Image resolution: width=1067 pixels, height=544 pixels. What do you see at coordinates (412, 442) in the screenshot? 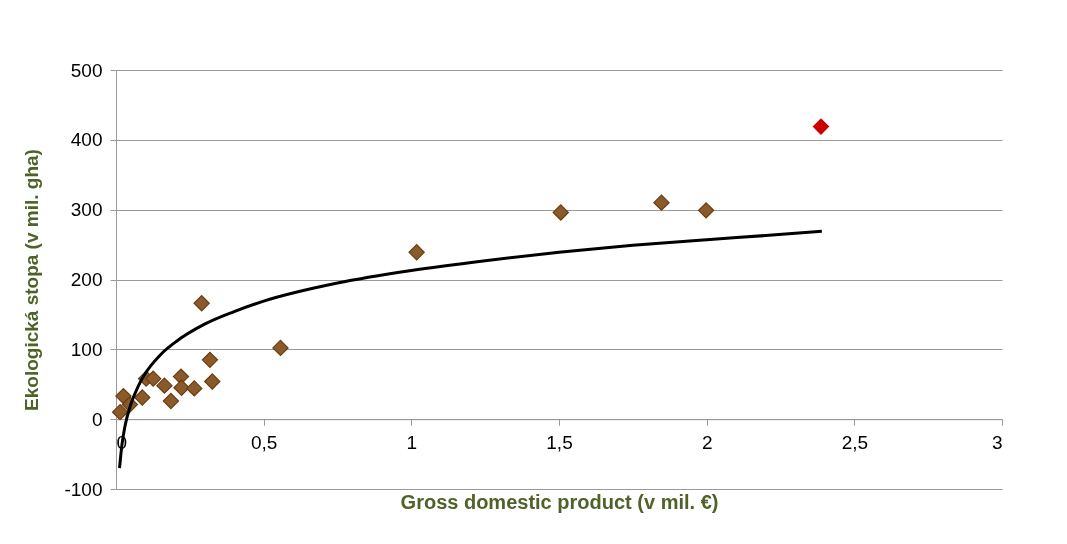
I see `x-tick-label: 1` at bounding box center [412, 442].